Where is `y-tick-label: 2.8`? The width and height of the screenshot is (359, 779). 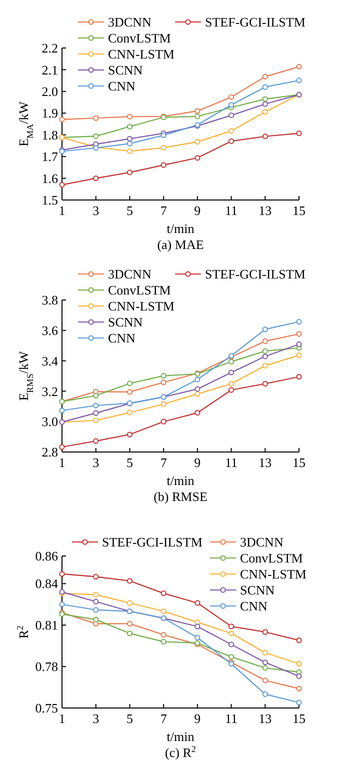 y-tick-label: 2.8 is located at coordinates (50, 452).